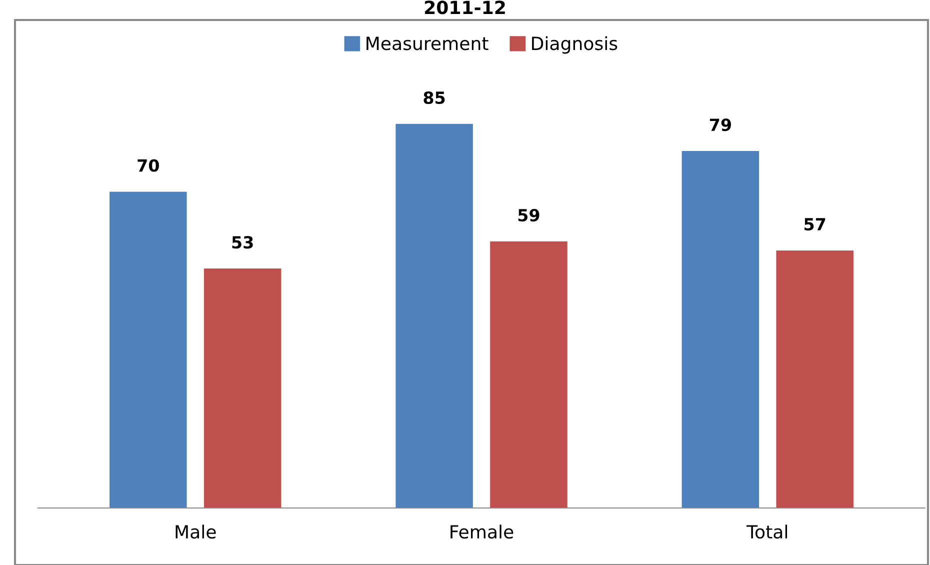  Describe the element at coordinates (242, 242) in the screenshot. I see `data-label: 53` at that location.